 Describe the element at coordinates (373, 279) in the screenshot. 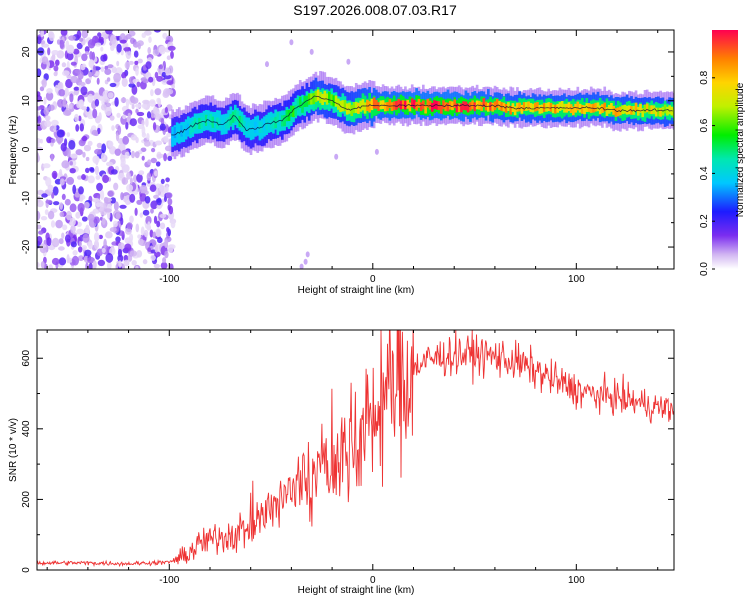

I see `x-tick-label: 0` at that location.